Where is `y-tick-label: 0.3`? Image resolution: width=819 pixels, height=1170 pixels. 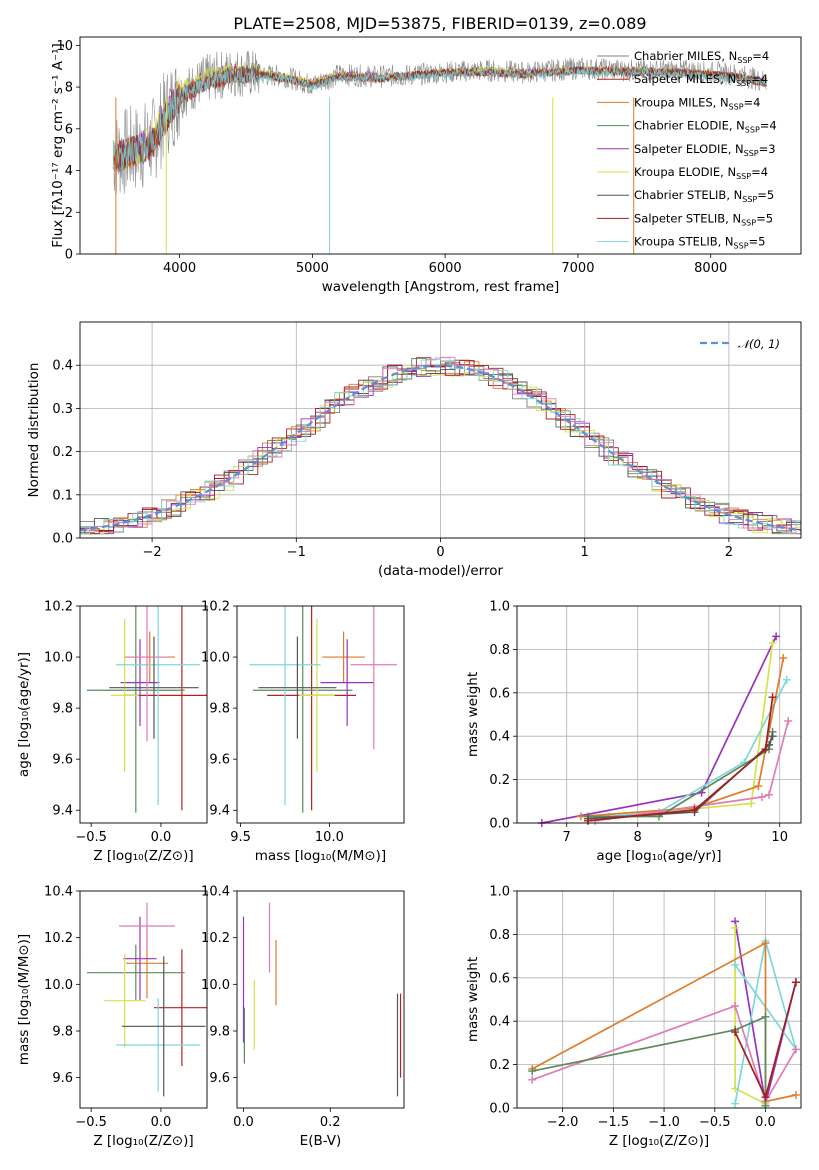 y-tick-label: 0.3 is located at coordinates (62, 409).